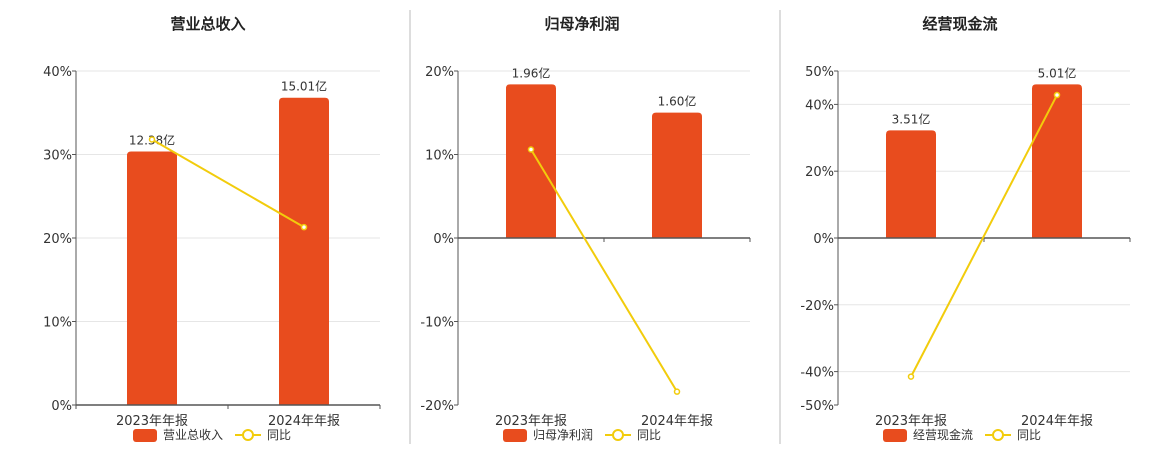 Image resolution: width=1160 pixels, height=450 pixels. I want to click on bar-value-label: 1.96亿, so click(531, 72).